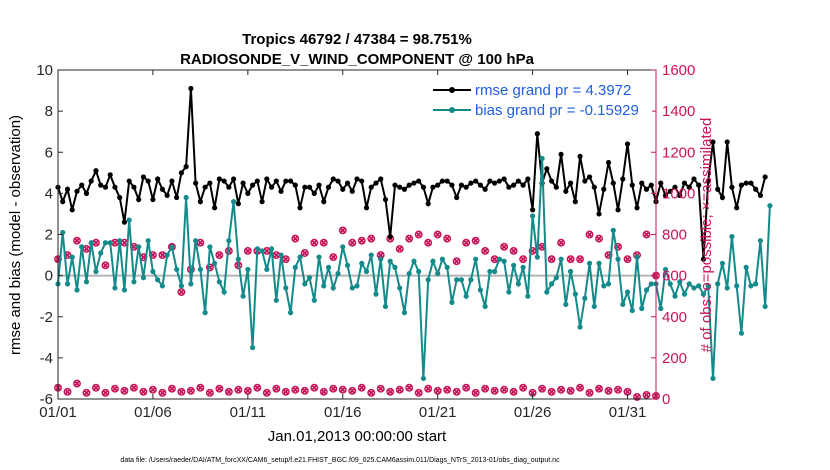  Describe the element at coordinates (557, 110) in the screenshot. I see `legend-bias-label: bias grand pr = -0.15929` at that location.